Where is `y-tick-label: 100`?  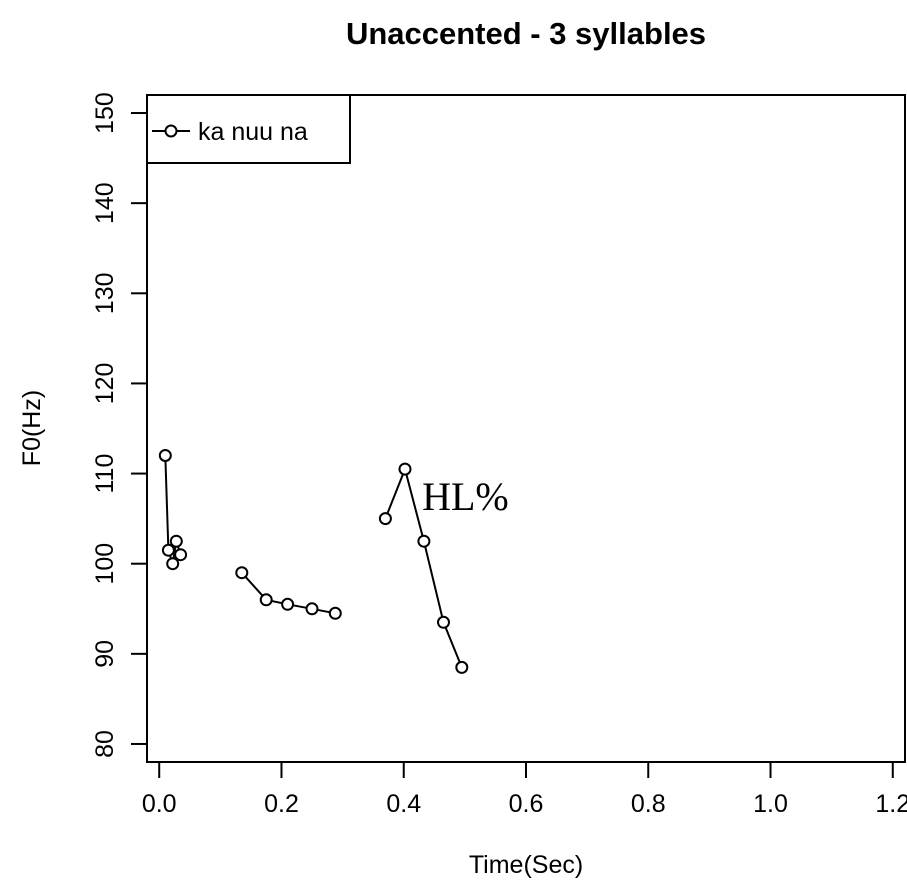
y-tick-label: 100 is located at coordinates (105, 564).